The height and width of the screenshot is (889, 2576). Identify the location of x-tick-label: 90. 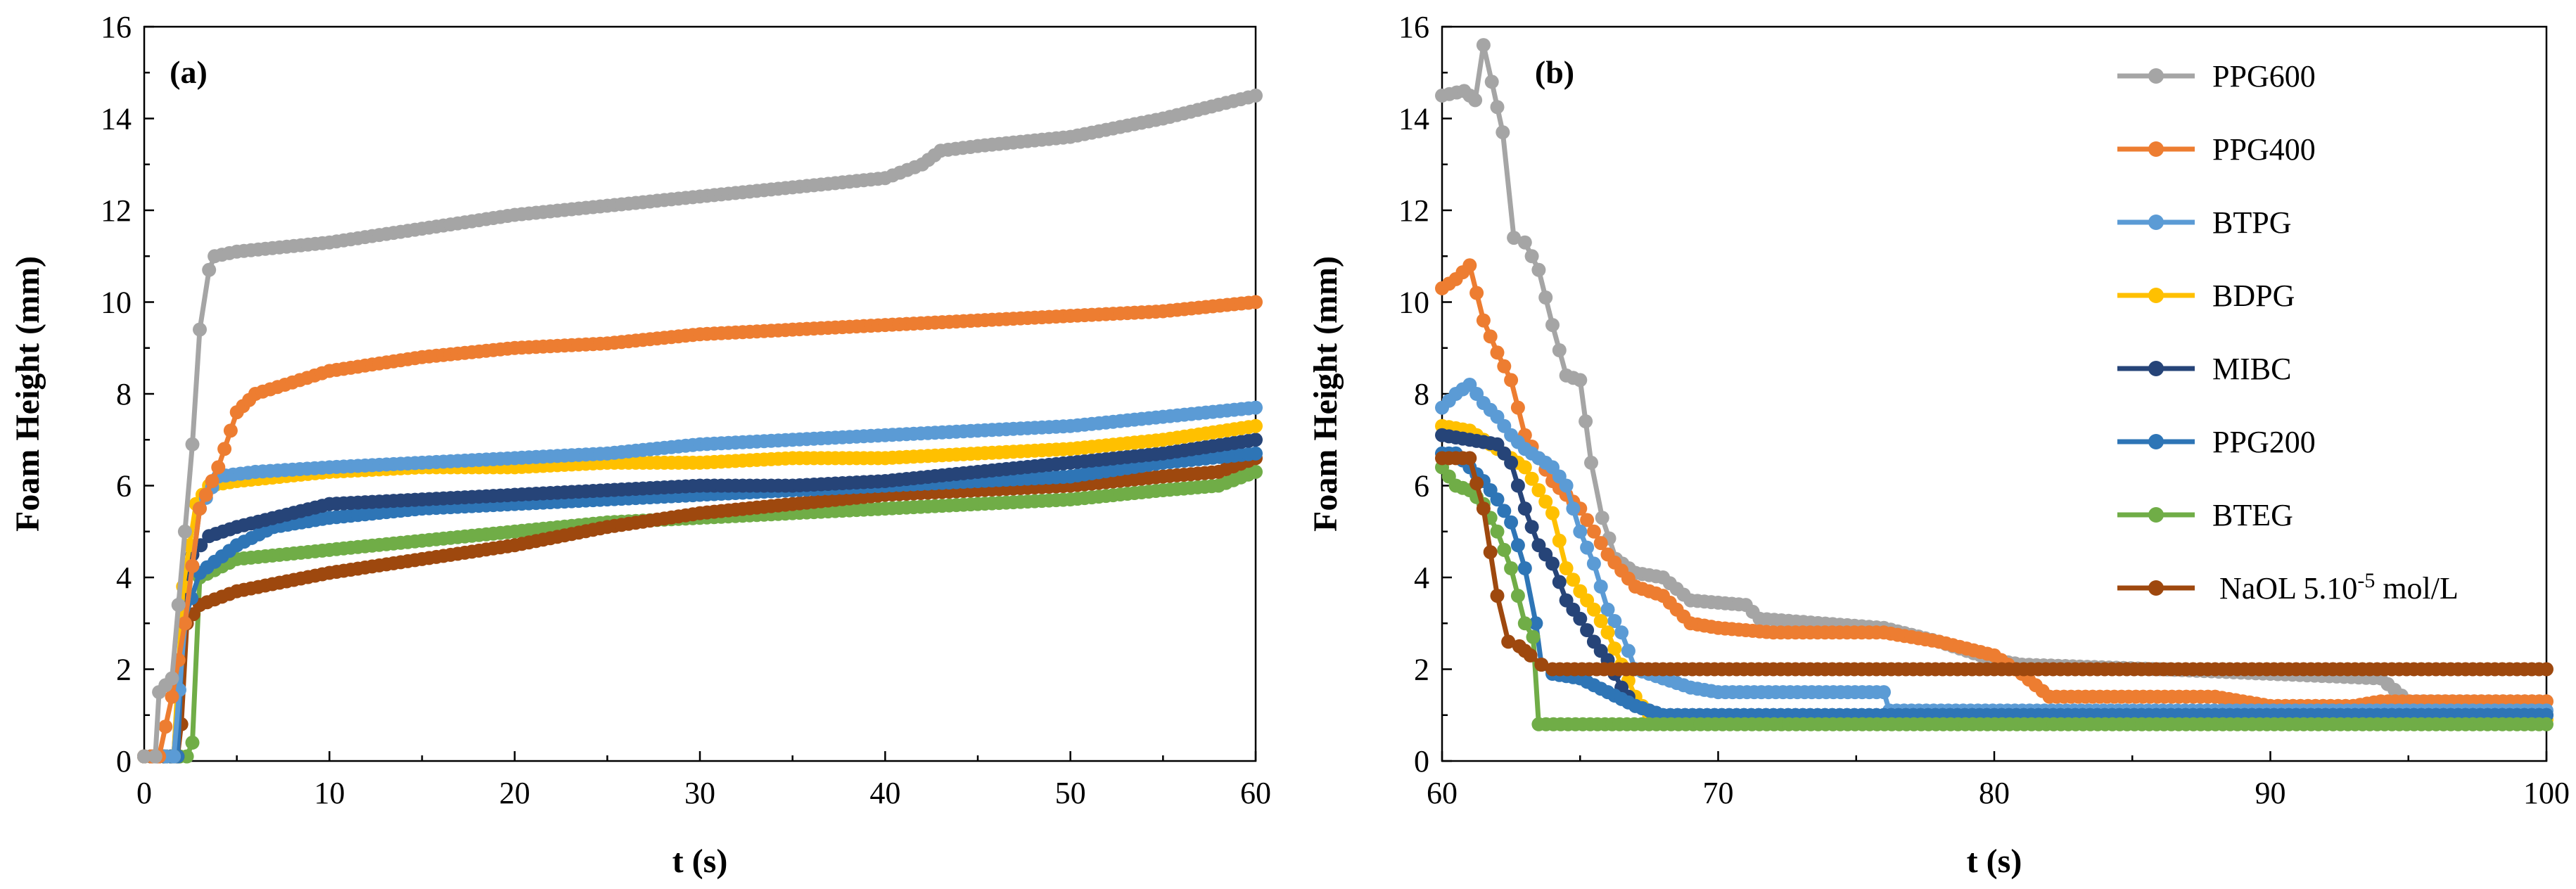
(2270, 793).